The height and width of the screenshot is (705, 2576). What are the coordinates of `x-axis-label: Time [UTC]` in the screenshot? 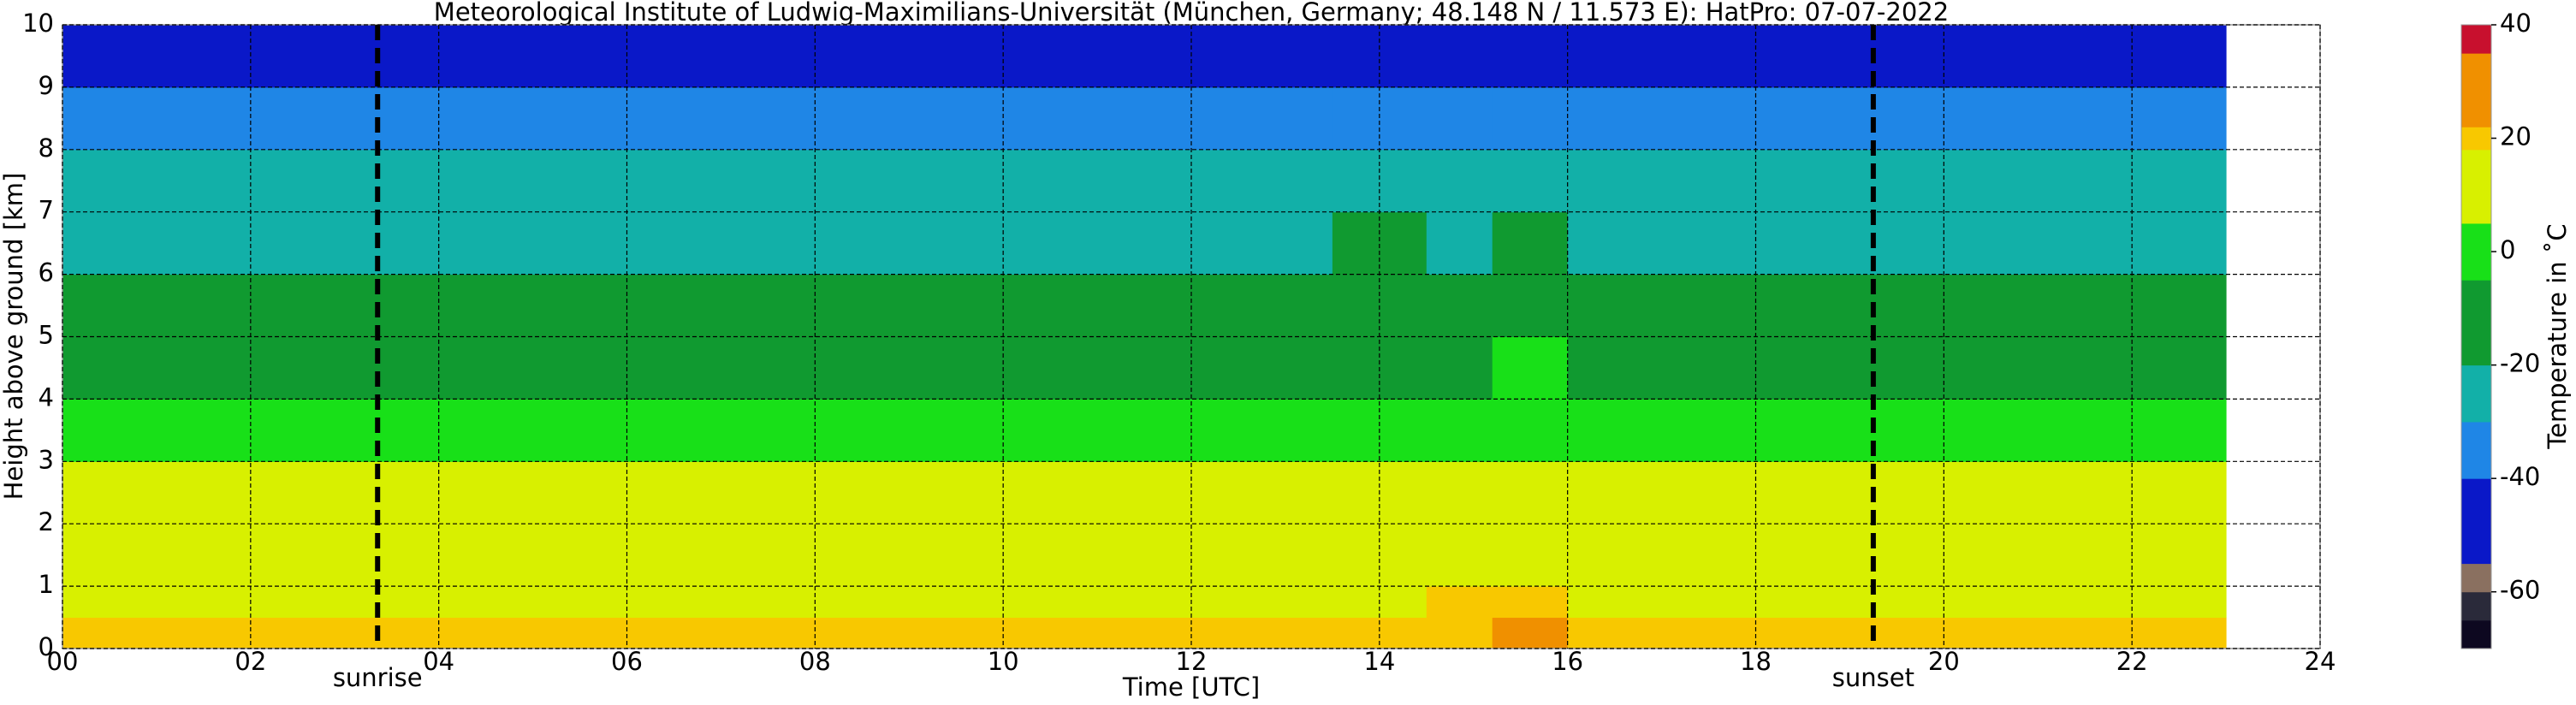 It's located at (1191, 687).